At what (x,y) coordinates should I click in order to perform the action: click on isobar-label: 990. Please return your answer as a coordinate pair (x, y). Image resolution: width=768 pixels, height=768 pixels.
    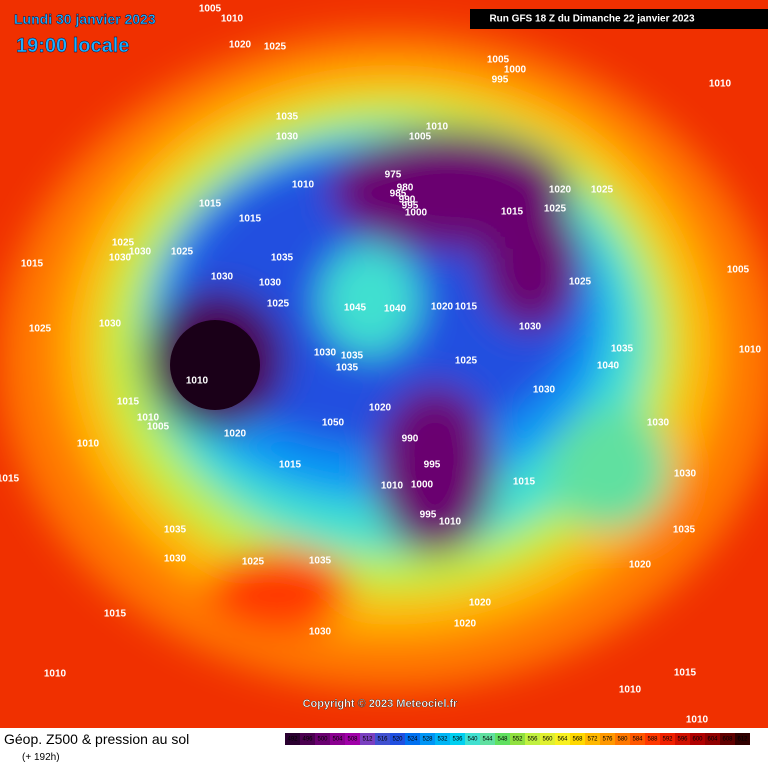
    Looking at the image, I should click on (410, 439).